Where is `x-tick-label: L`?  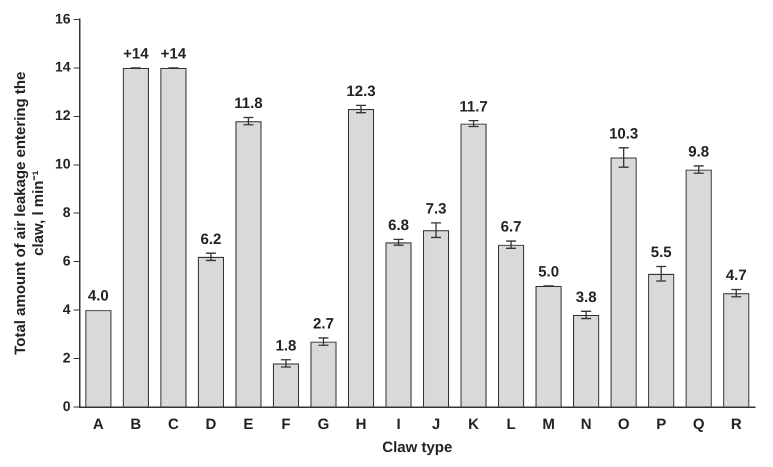 x-tick-label: L is located at coordinates (511, 425).